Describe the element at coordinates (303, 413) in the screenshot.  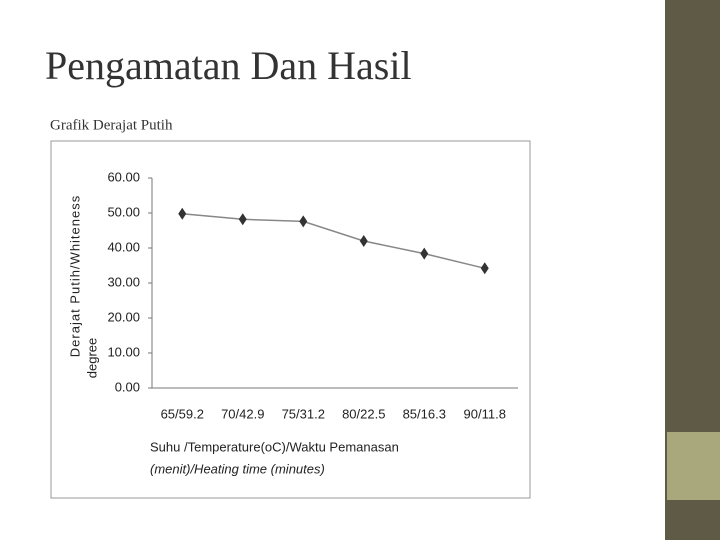
I see `x-tick-label: 75/31.2` at that location.